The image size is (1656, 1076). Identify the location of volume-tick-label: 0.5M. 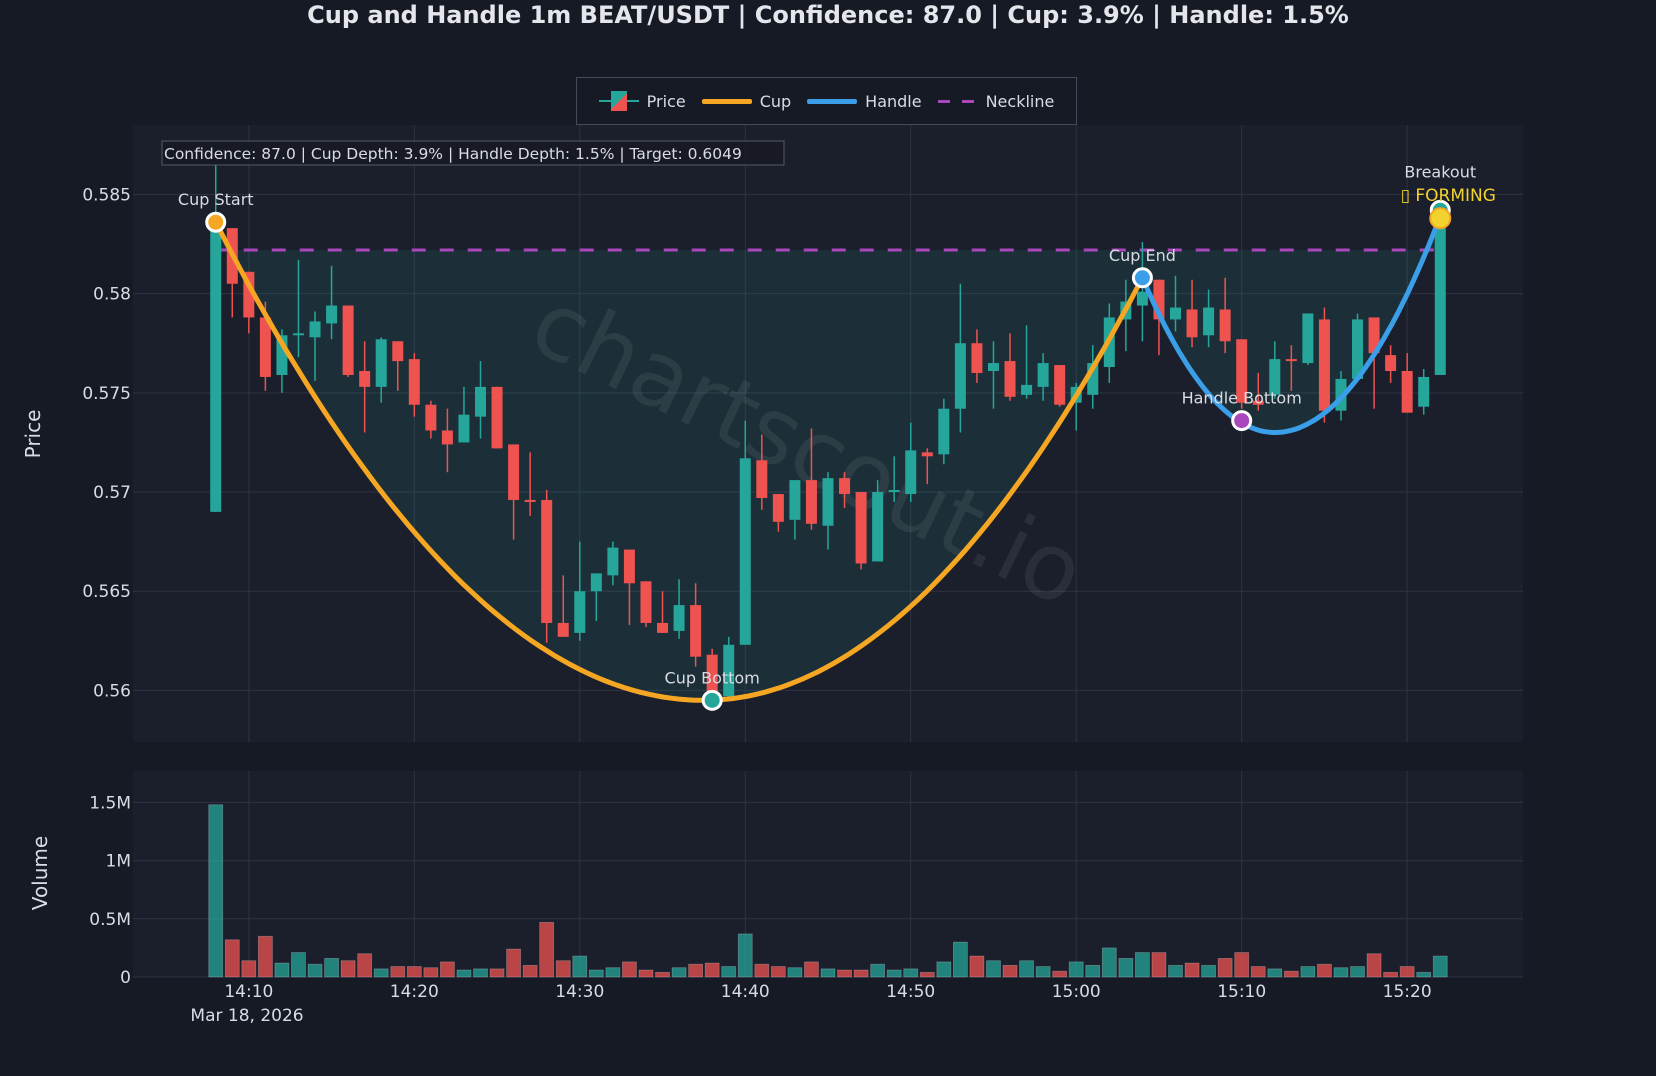
(110, 920).